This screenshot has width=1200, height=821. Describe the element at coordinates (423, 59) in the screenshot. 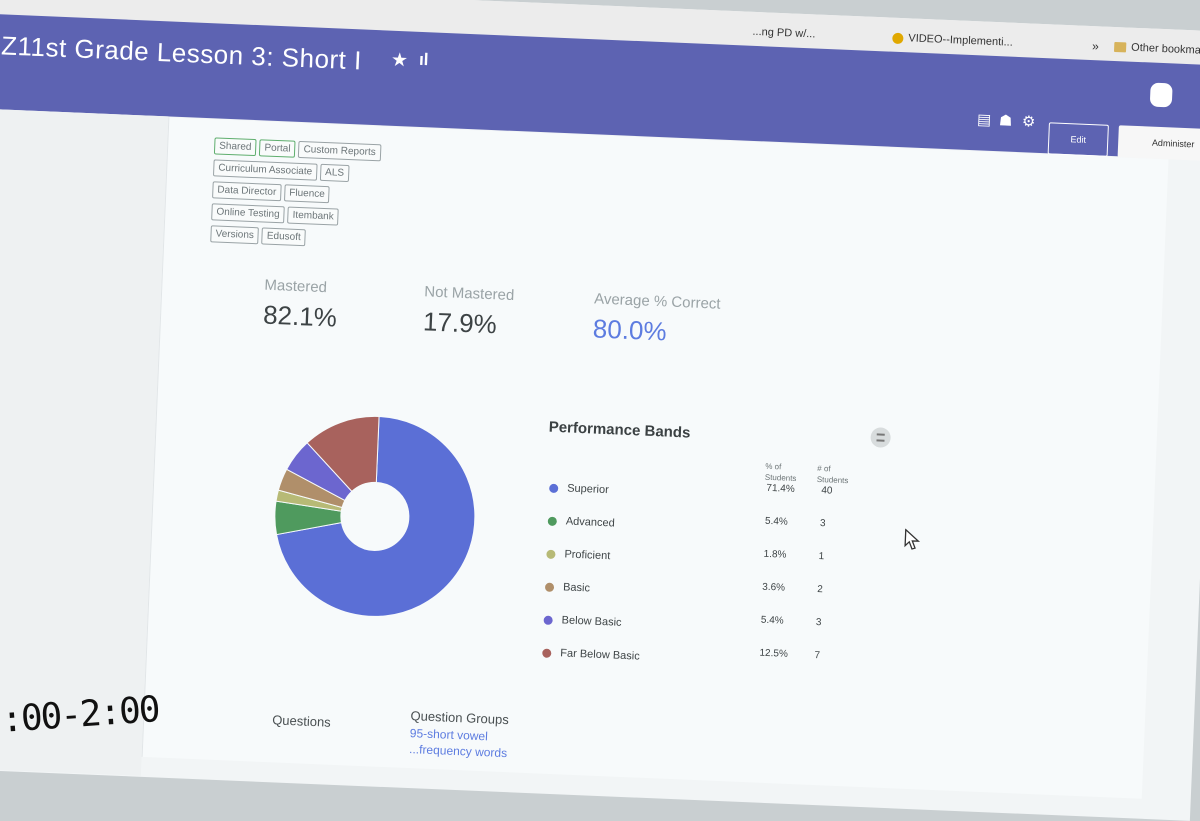

I see `bar-chart-icon: ıl` at that location.